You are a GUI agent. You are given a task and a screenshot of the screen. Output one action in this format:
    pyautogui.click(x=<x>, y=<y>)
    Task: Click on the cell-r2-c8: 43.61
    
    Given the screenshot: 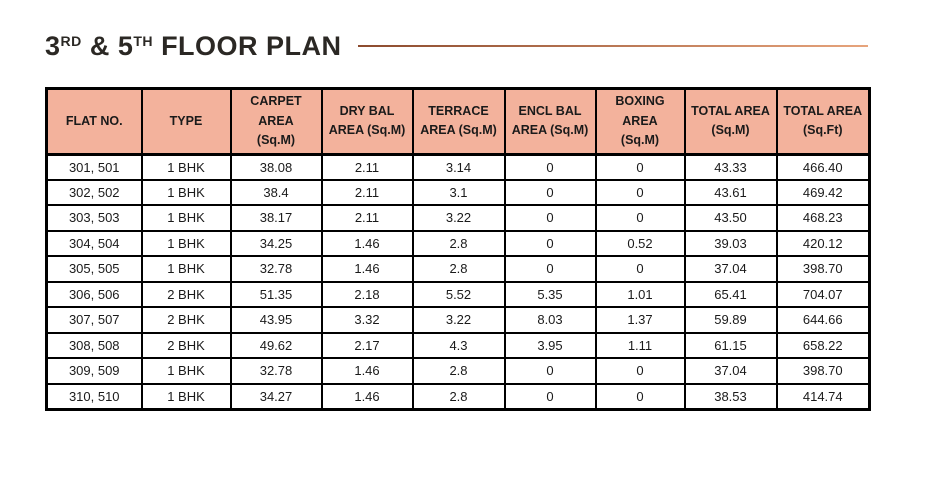 What is the action you would take?
    pyautogui.click(x=730, y=192)
    